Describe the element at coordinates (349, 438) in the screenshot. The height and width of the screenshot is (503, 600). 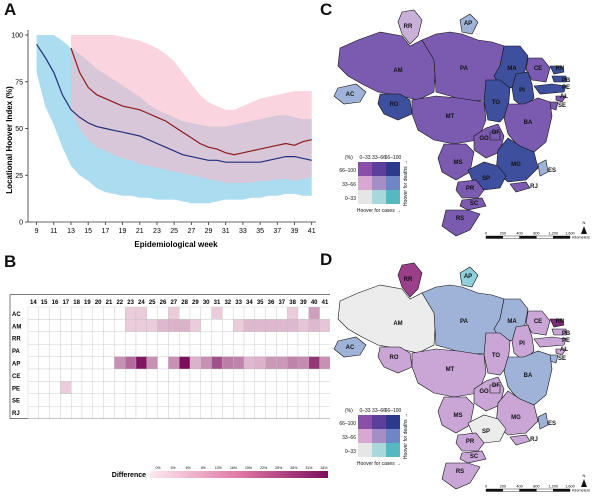
I see `legend-row-label: 33–66` at that location.